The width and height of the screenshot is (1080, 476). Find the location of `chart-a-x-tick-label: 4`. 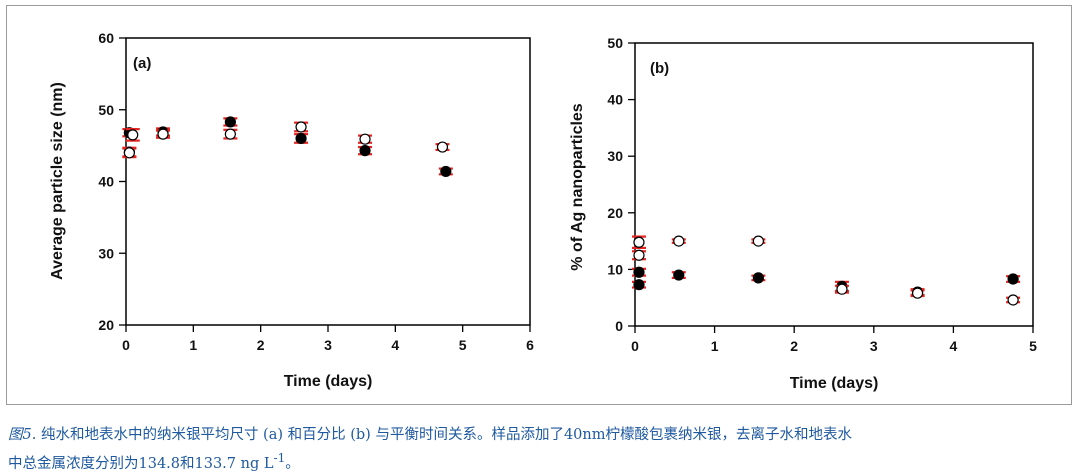

chart-a-x-tick-label: 4 is located at coordinates (395, 345).